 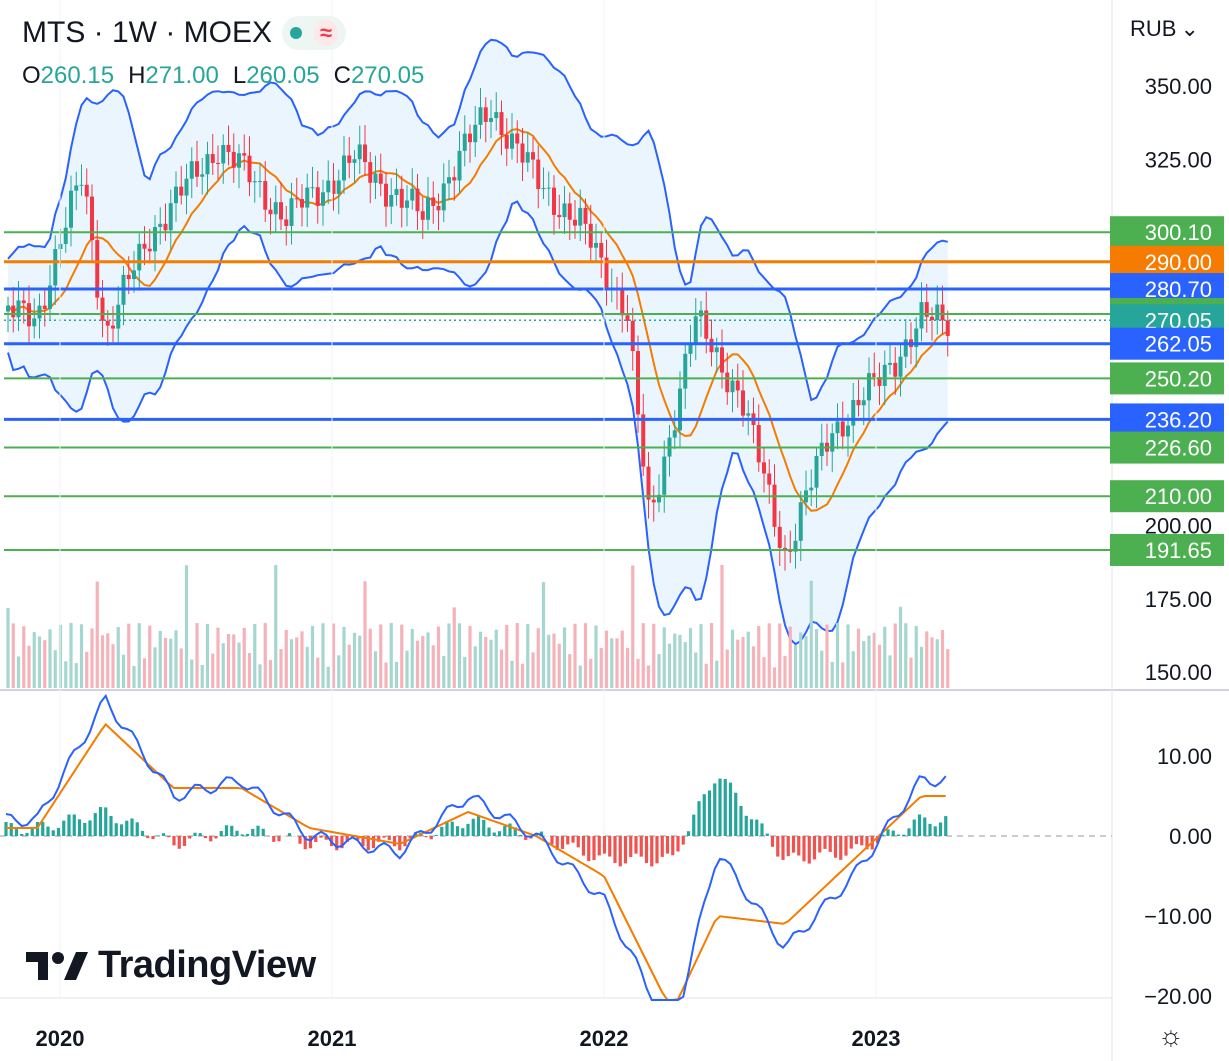 I want to click on level-label: 250.20, so click(x=1178, y=378).